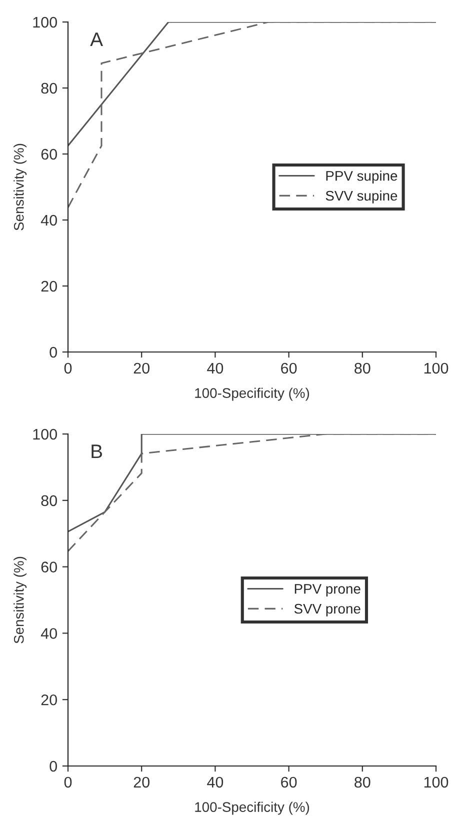 This screenshot has height=818, width=451. What do you see at coordinates (97, 451) in the screenshot?
I see `chart-title: B` at bounding box center [97, 451].